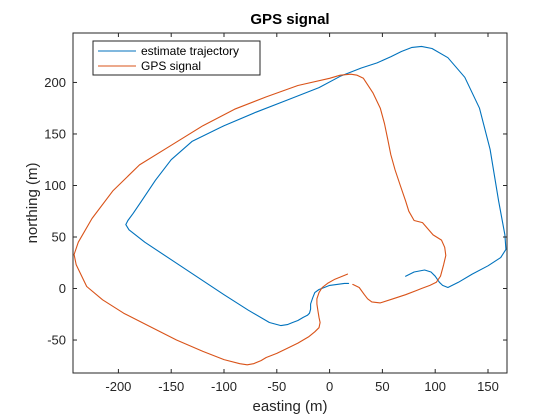  What do you see at coordinates (329, 386) in the screenshot?
I see `x-tick-label: 0` at bounding box center [329, 386].